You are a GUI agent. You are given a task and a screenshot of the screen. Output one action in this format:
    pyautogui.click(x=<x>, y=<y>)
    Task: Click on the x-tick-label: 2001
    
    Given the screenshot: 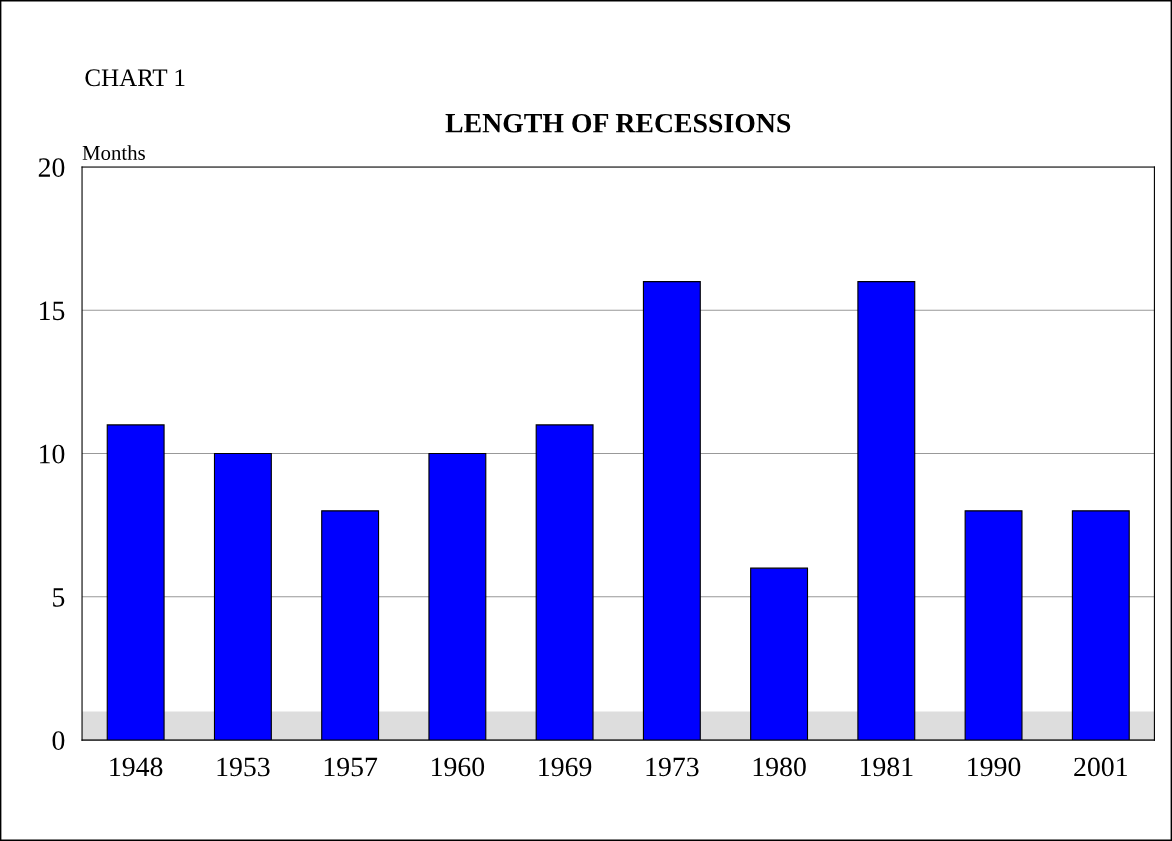 What is the action you would take?
    pyautogui.click(x=1100, y=767)
    